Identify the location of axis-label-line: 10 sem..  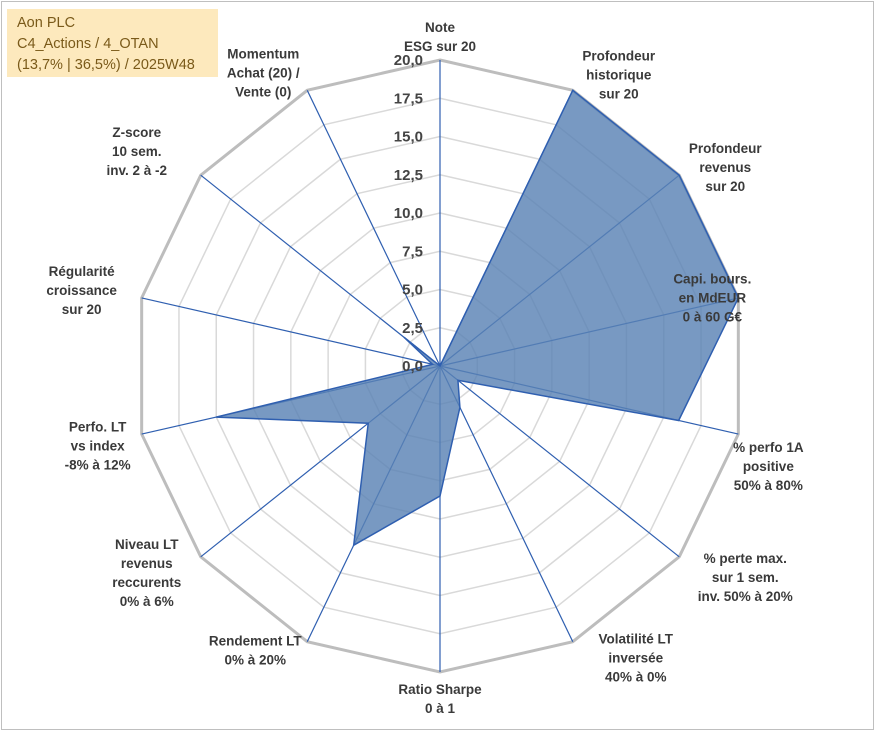
(137, 151).